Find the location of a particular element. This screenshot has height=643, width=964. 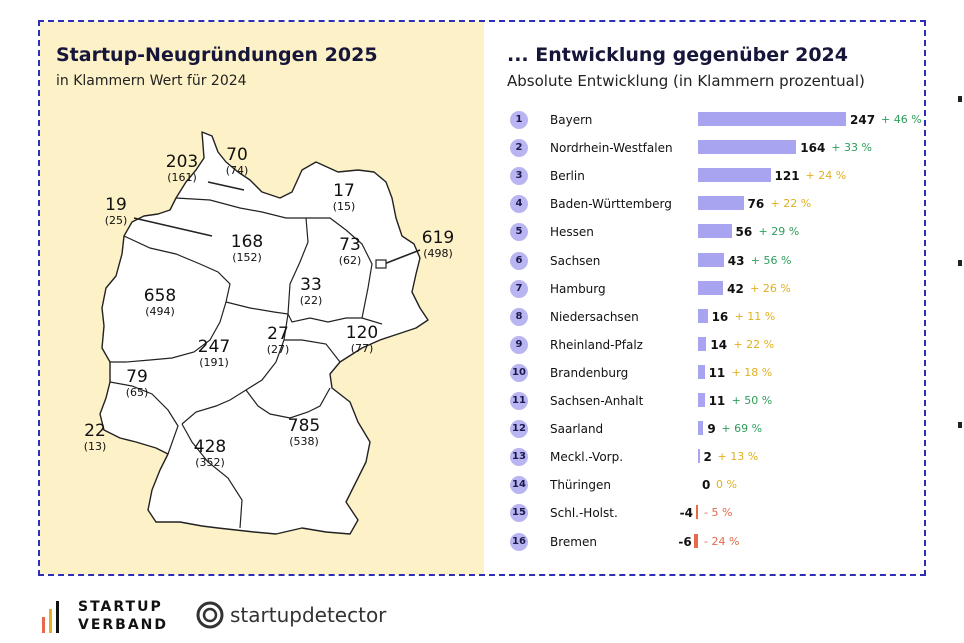

bar-row: 10 Brandenburg 11 + 18 % is located at coordinates (720, 374).